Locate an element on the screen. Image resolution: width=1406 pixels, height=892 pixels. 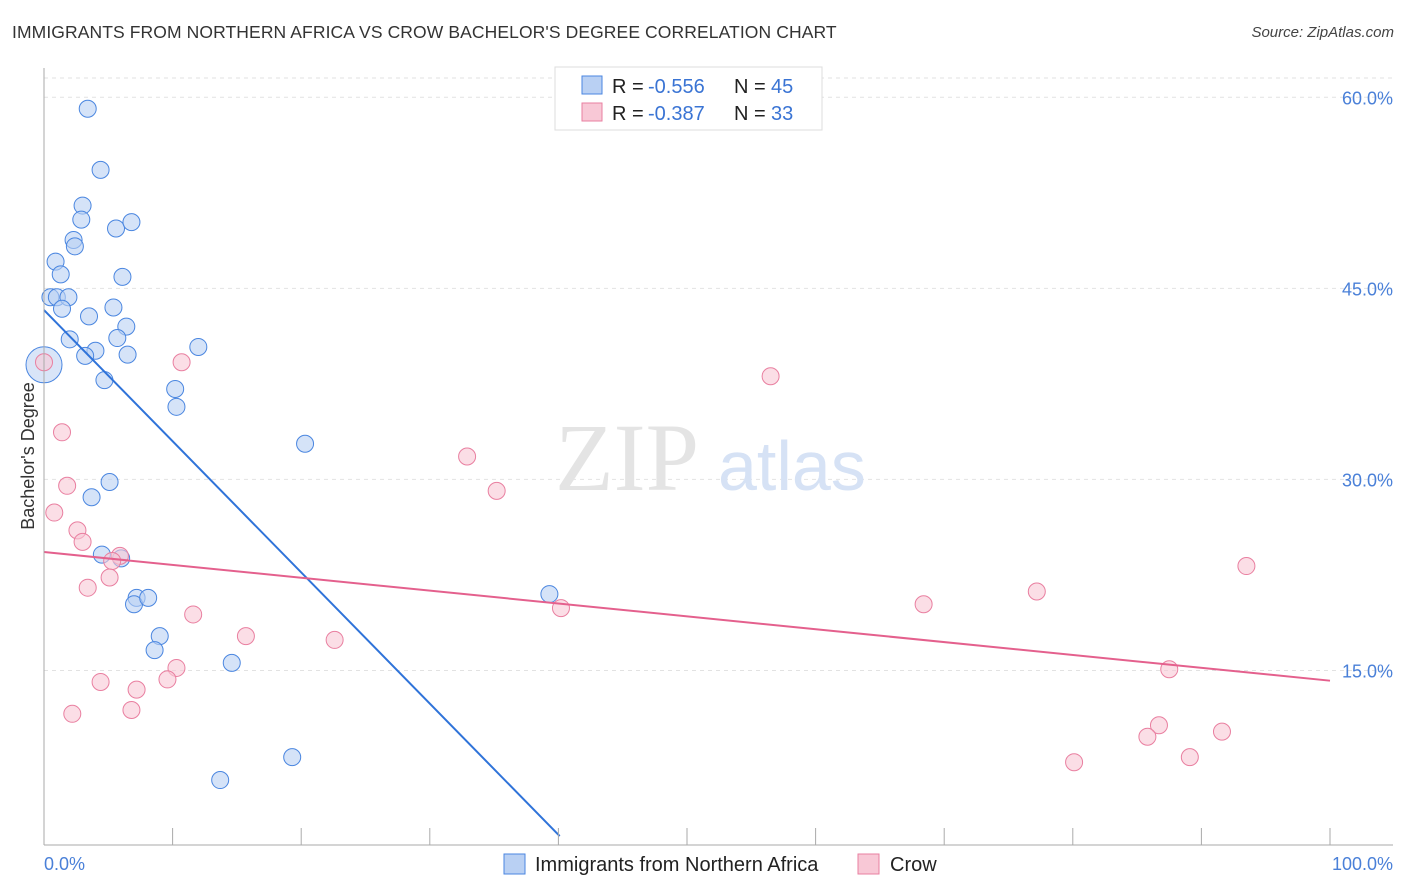
legend-n-value: 33 is located at coordinates (782, 114).